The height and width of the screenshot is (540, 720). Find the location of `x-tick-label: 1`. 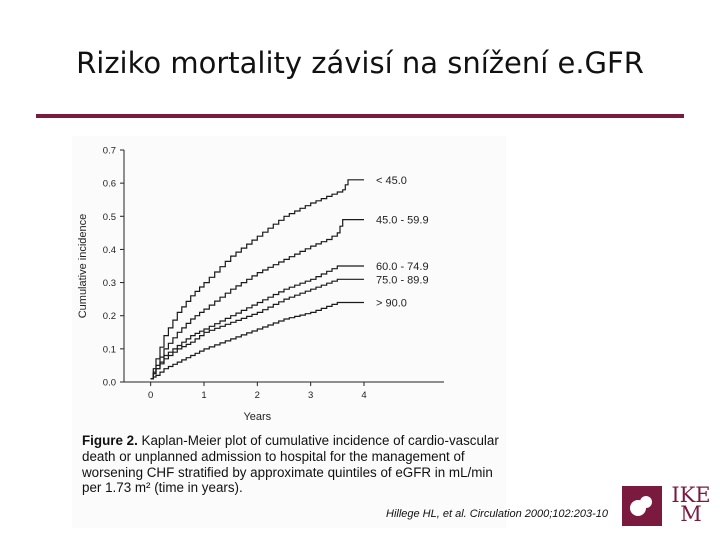

x-tick-label: 1 is located at coordinates (203, 395).